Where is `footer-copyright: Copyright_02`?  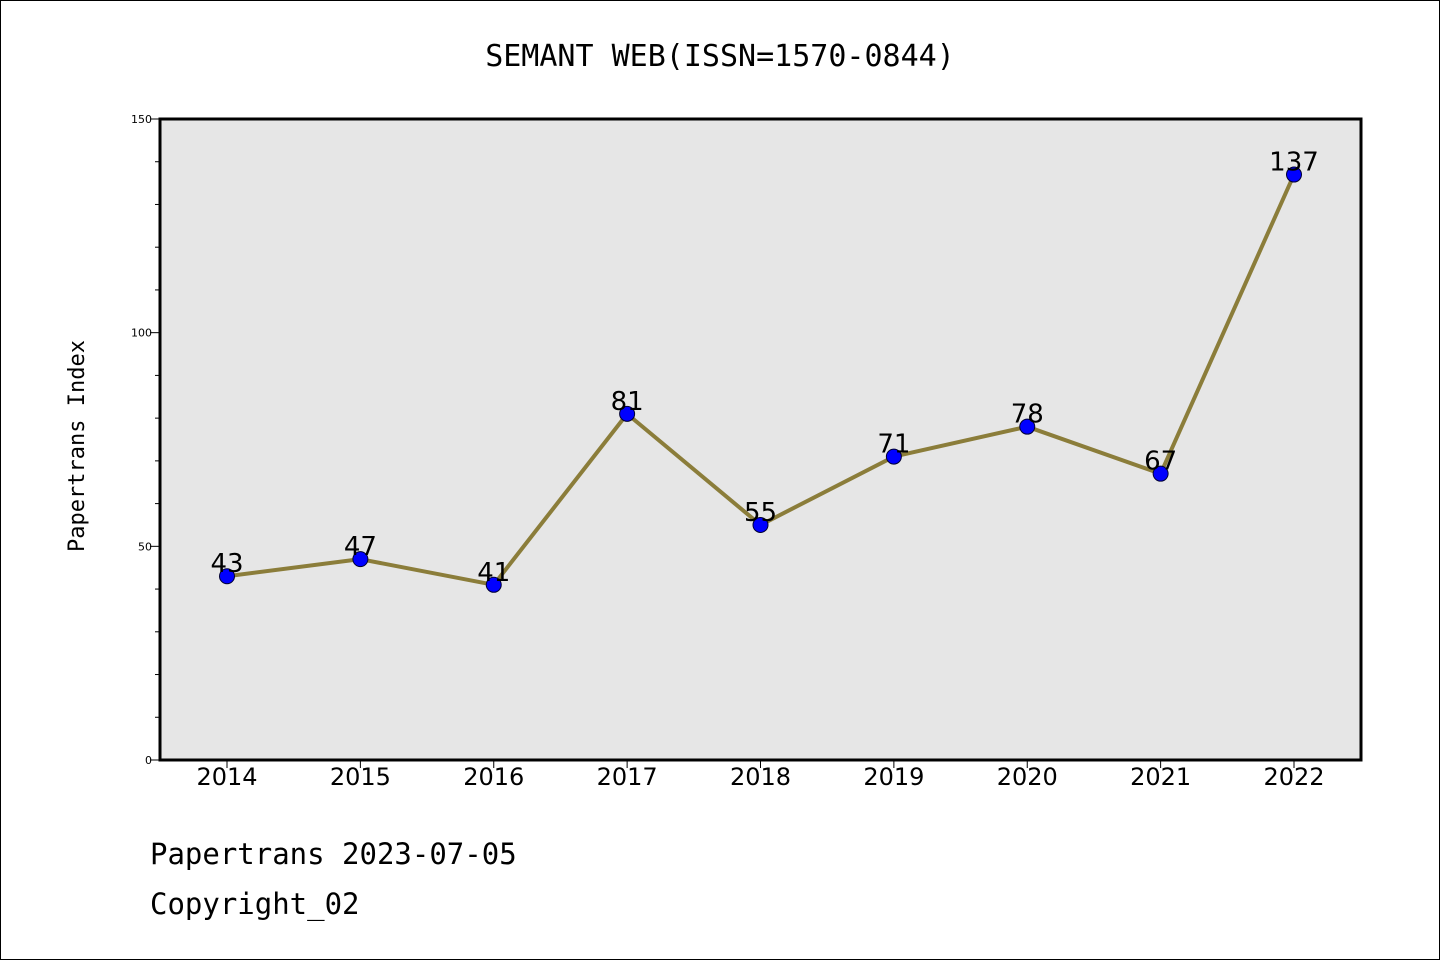
footer-copyright: Copyright_02 is located at coordinates (255, 904).